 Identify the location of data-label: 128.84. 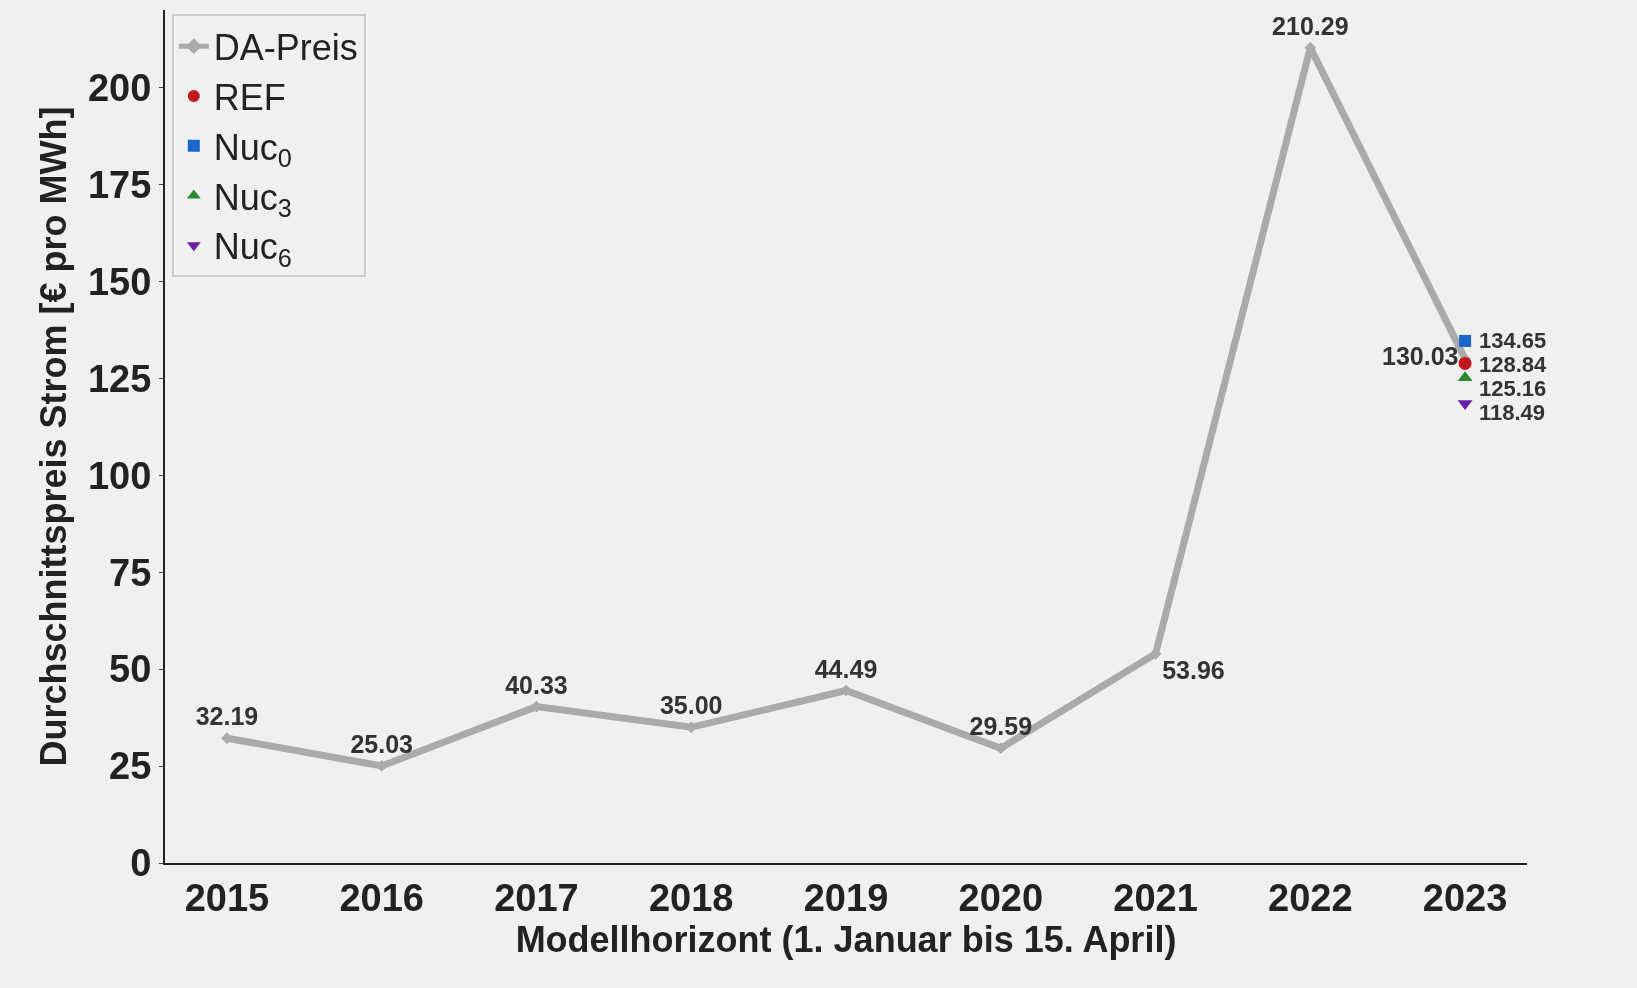
(1513, 364).